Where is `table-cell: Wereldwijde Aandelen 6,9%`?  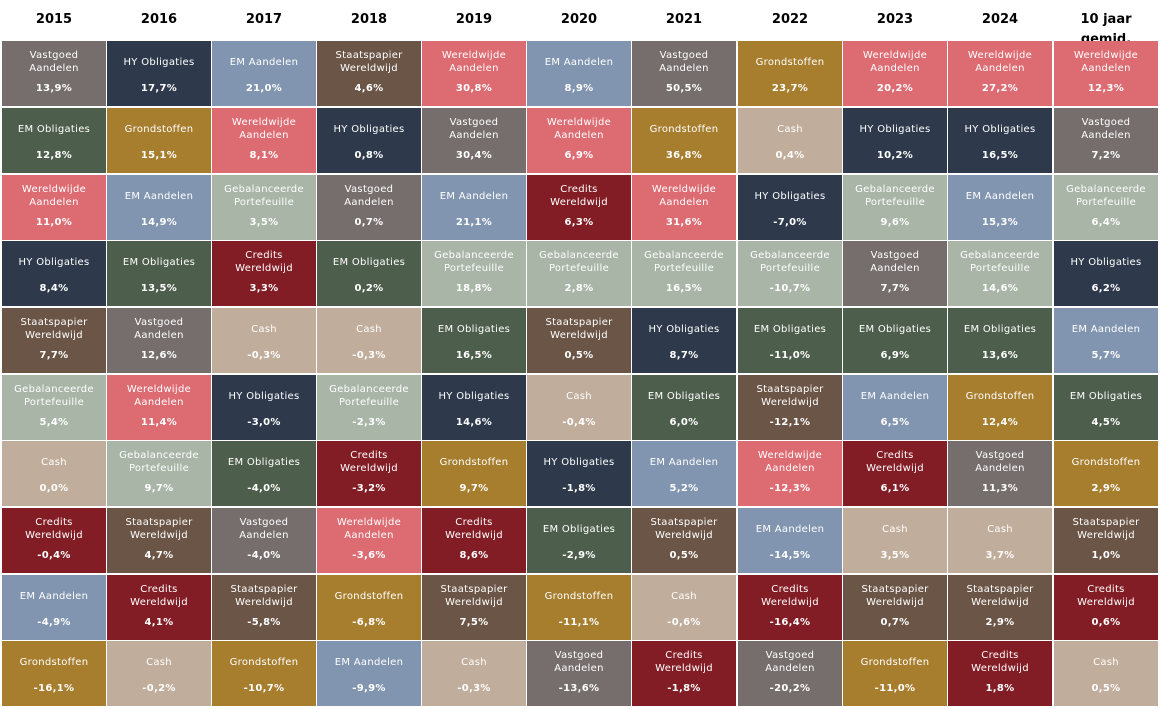 table-cell: Wereldwijde Aandelen 6,9% is located at coordinates (579, 140).